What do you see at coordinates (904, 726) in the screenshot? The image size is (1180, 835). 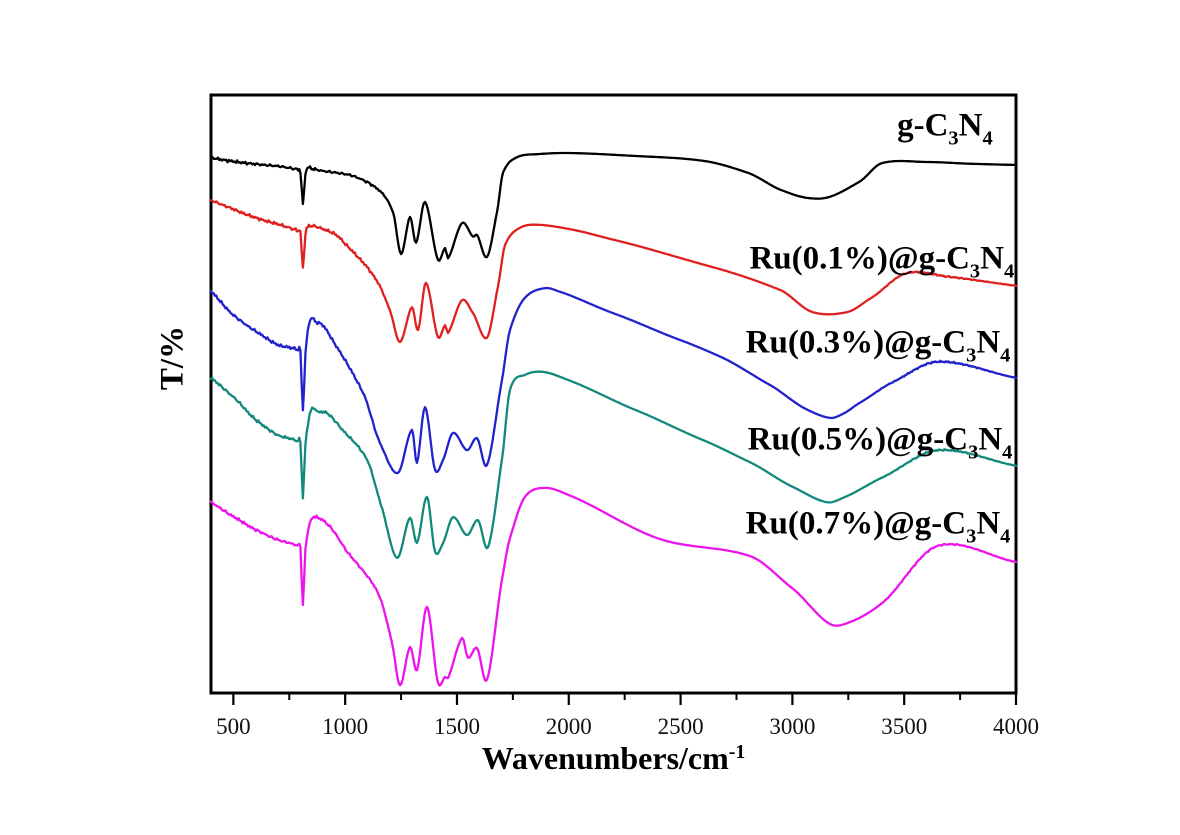 I see `x-tick-label: 3500` at bounding box center [904, 726].